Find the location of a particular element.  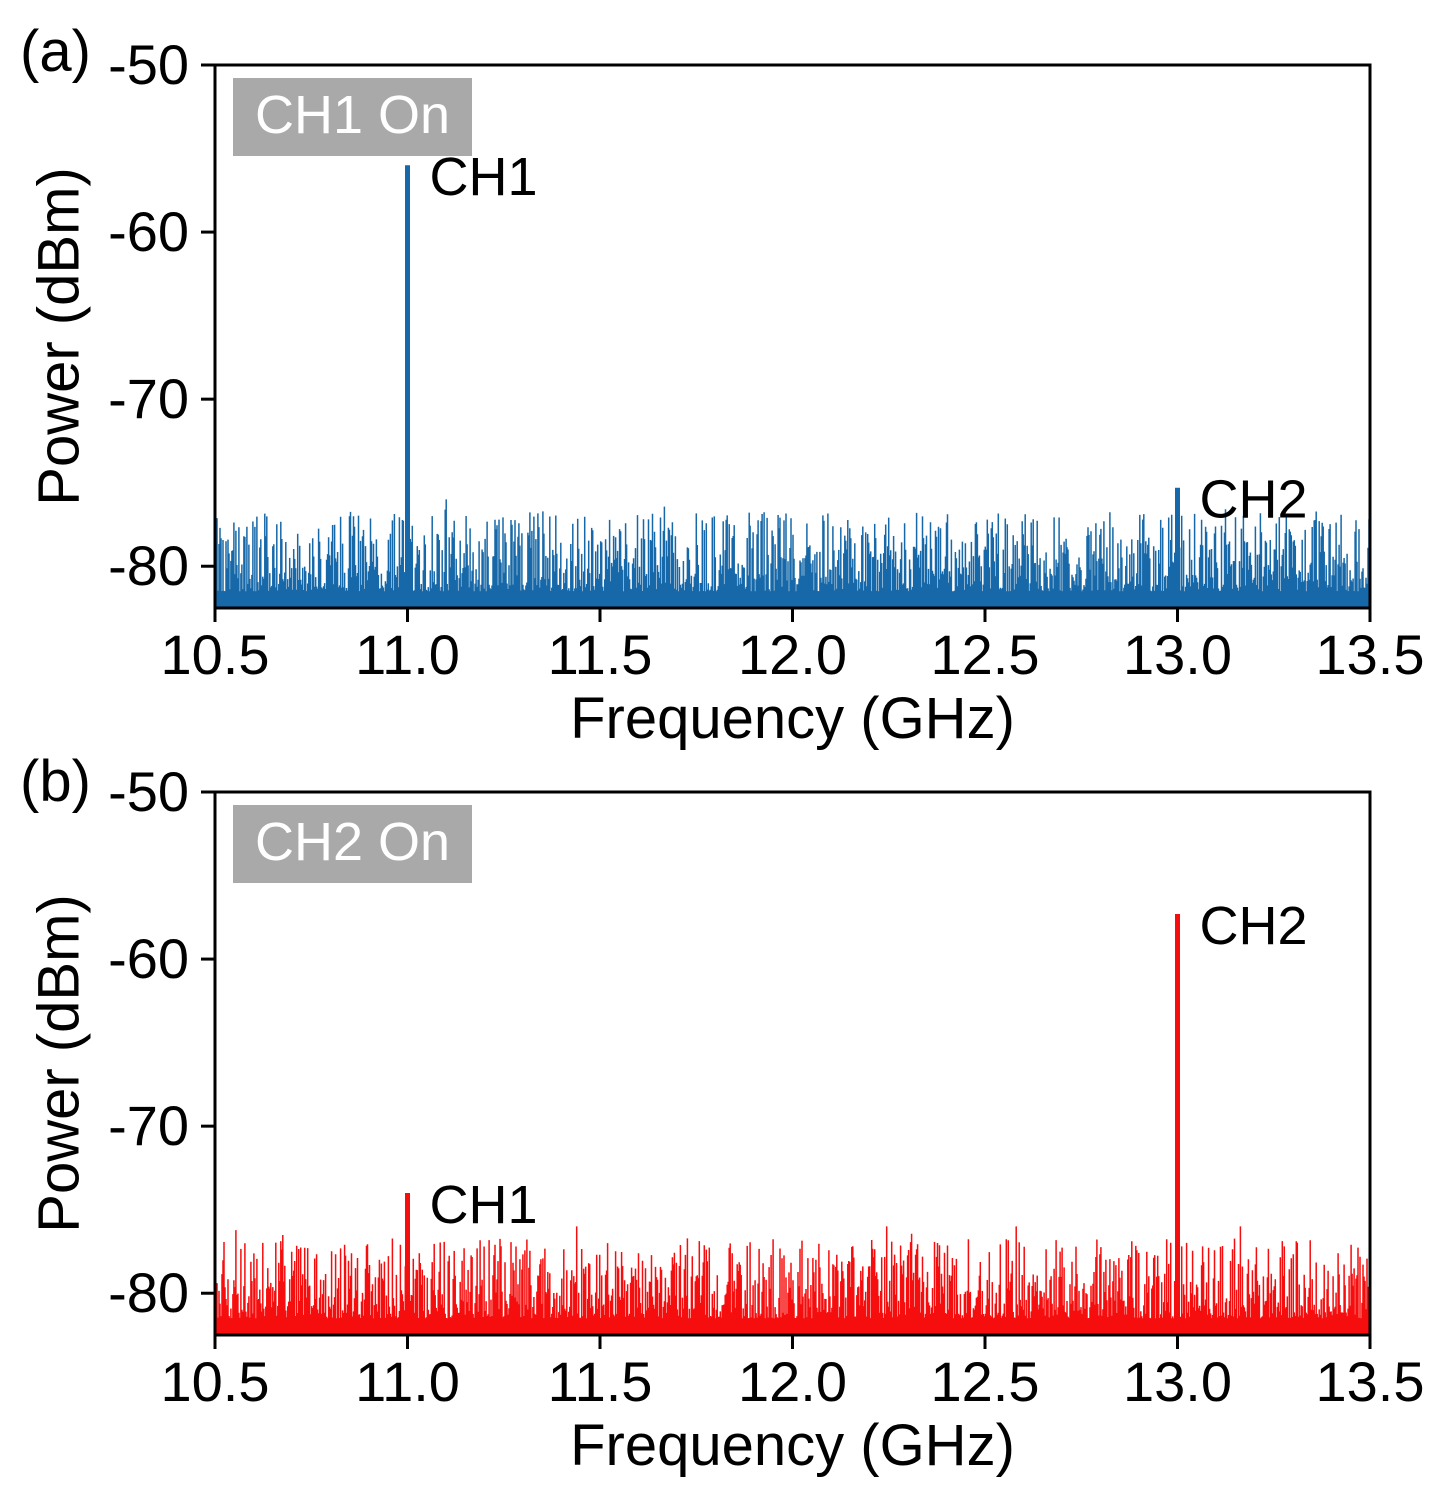

panel-b-ylabel: Power (dBm) is located at coordinates (59, 1063).